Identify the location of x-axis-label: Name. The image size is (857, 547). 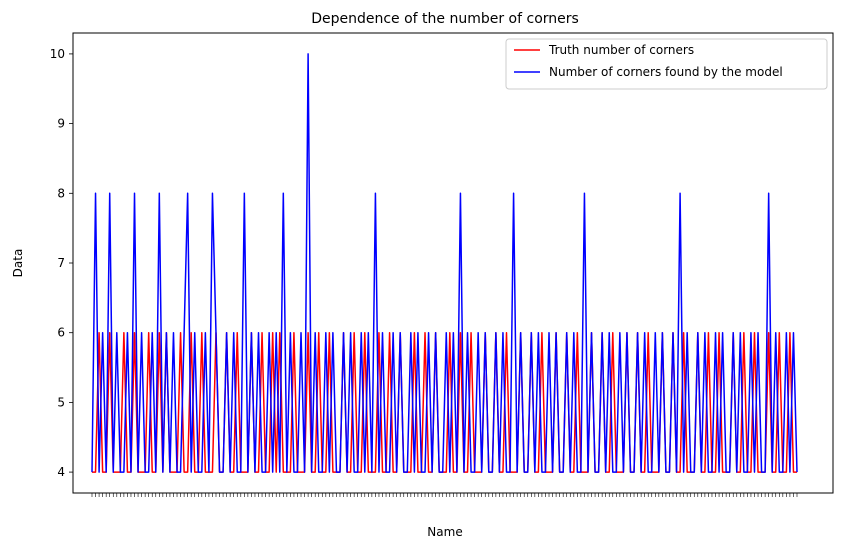
(444, 532).